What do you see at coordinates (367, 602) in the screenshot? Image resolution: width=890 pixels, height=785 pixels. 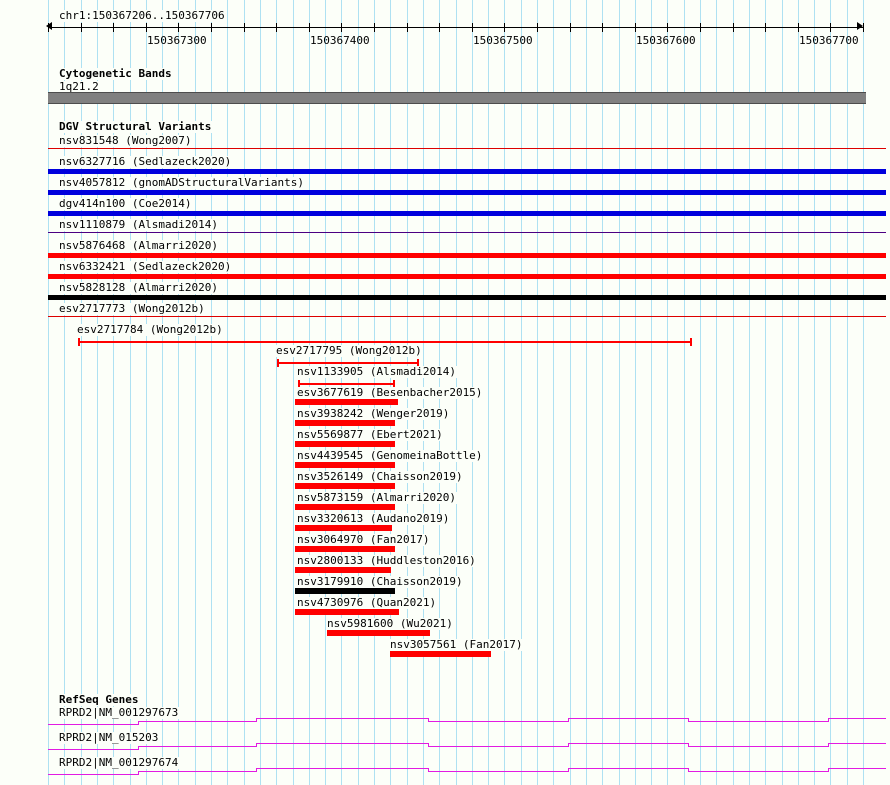 I see `variant-label: nsv4730976 (Quan2021)` at bounding box center [367, 602].